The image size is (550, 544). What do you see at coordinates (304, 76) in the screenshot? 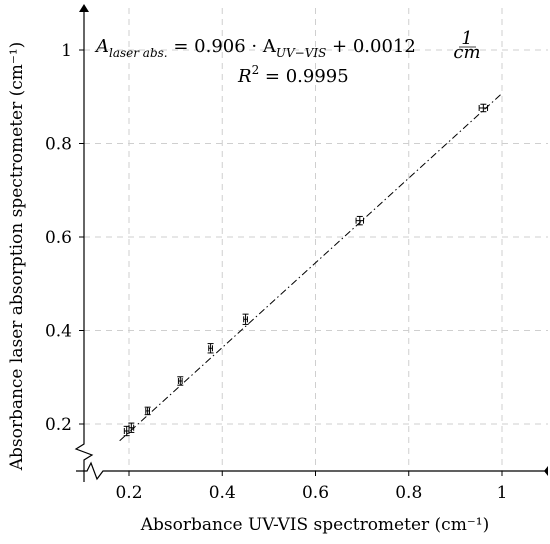
I see `r-squared-value: = 0.9995` at bounding box center [304, 76].